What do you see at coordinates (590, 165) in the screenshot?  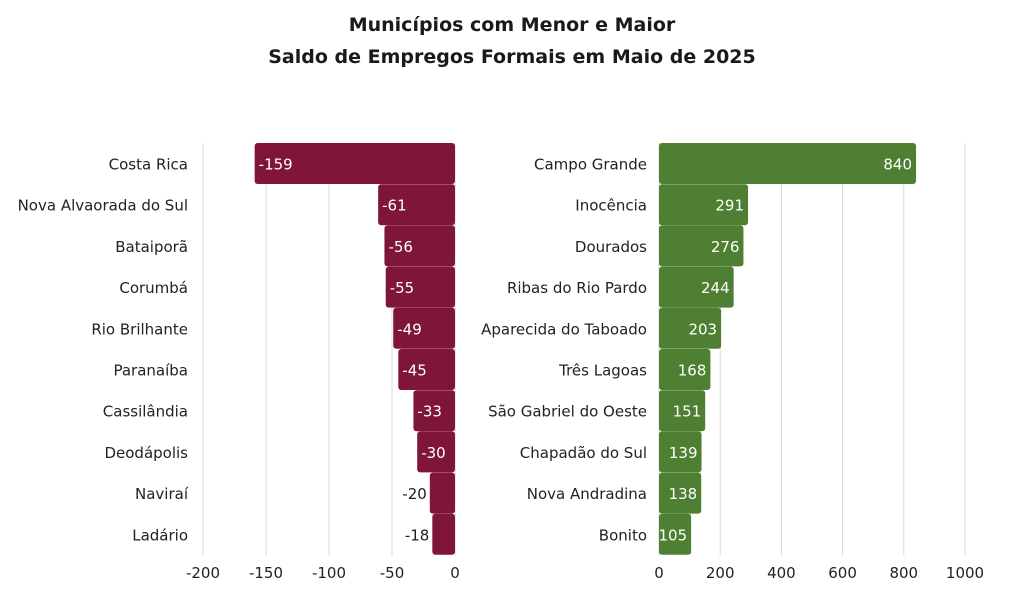 I see `pos-category-label: Campo Grande` at bounding box center [590, 165].